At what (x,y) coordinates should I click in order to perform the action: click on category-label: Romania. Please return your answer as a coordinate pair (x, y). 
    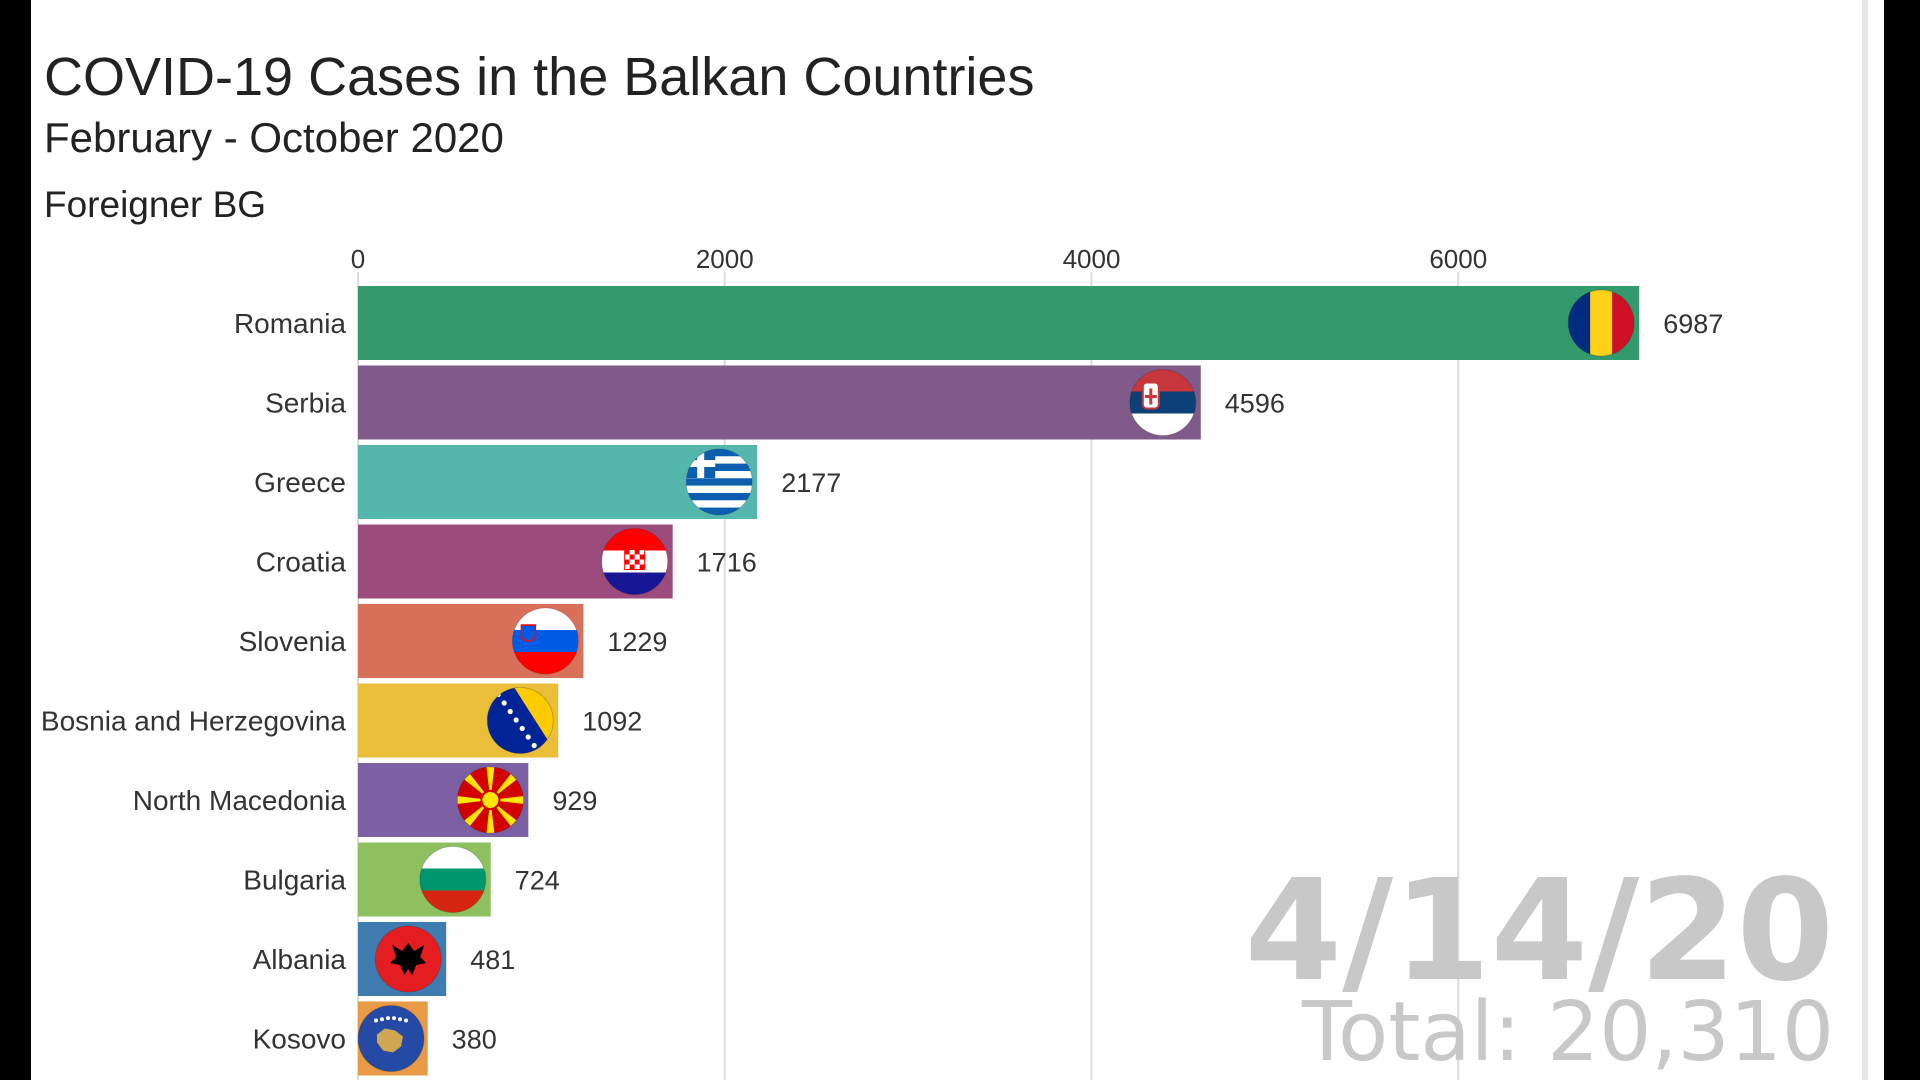
    Looking at the image, I should click on (290, 323).